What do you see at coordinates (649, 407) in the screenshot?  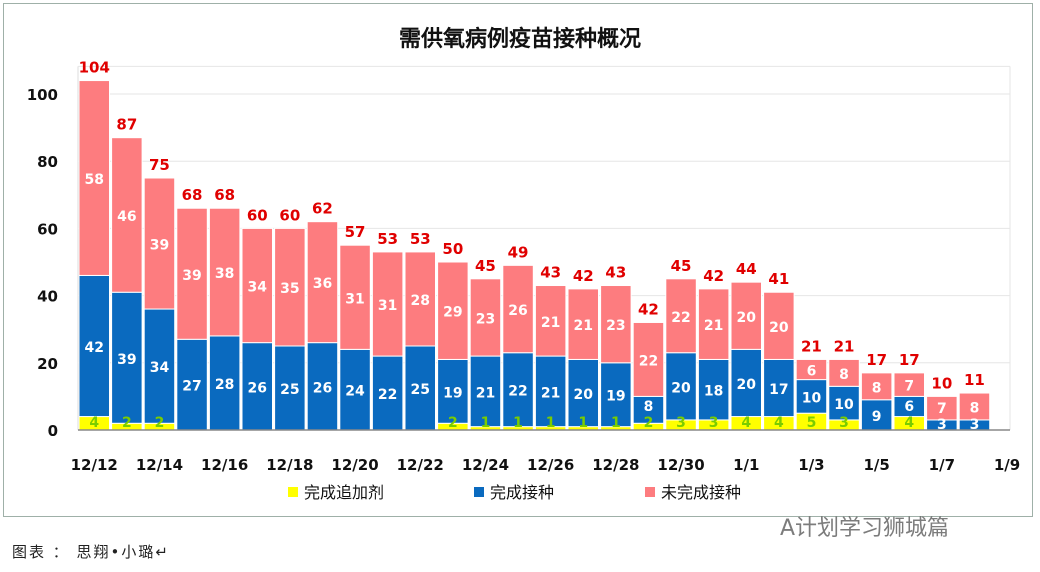 I see `segment-value-label: 8` at bounding box center [649, 407].